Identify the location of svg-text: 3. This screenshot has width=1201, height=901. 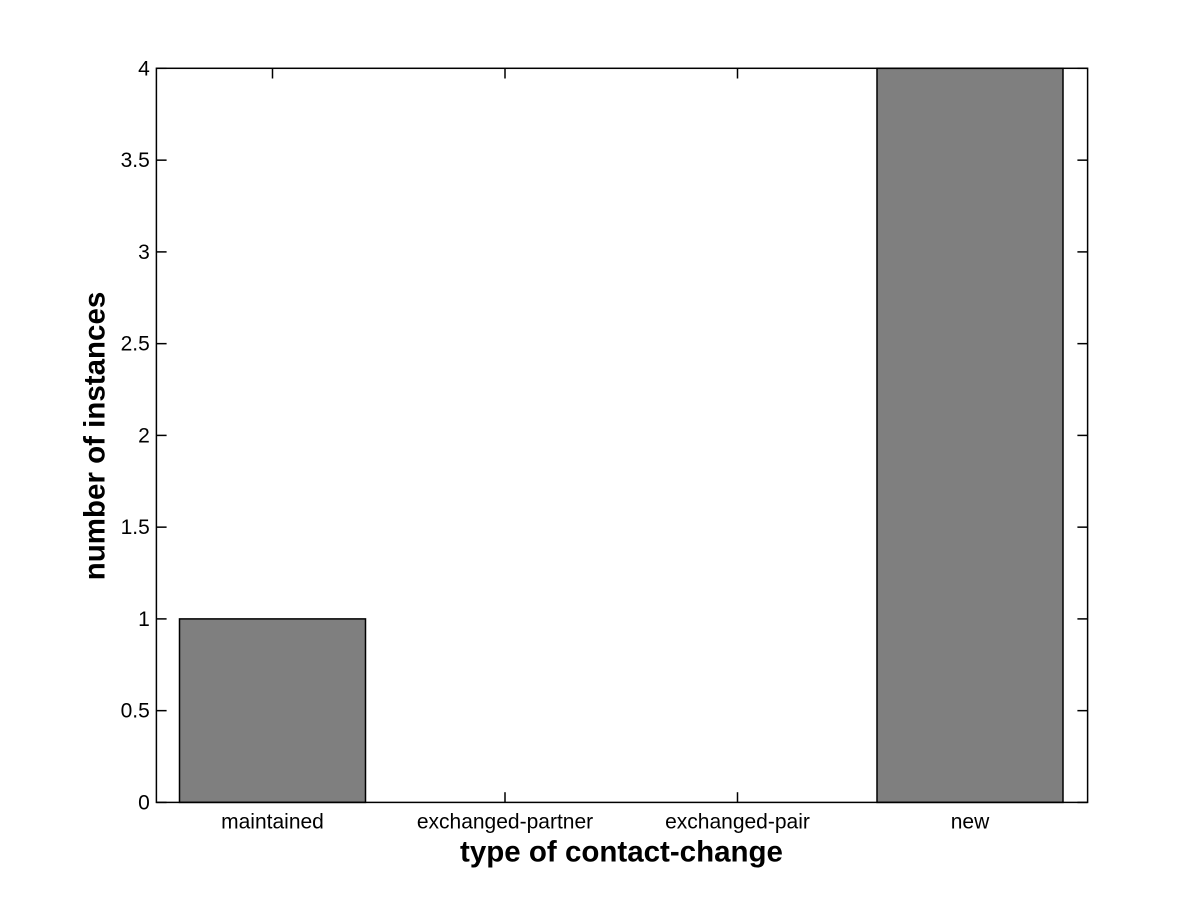
(144, 252).